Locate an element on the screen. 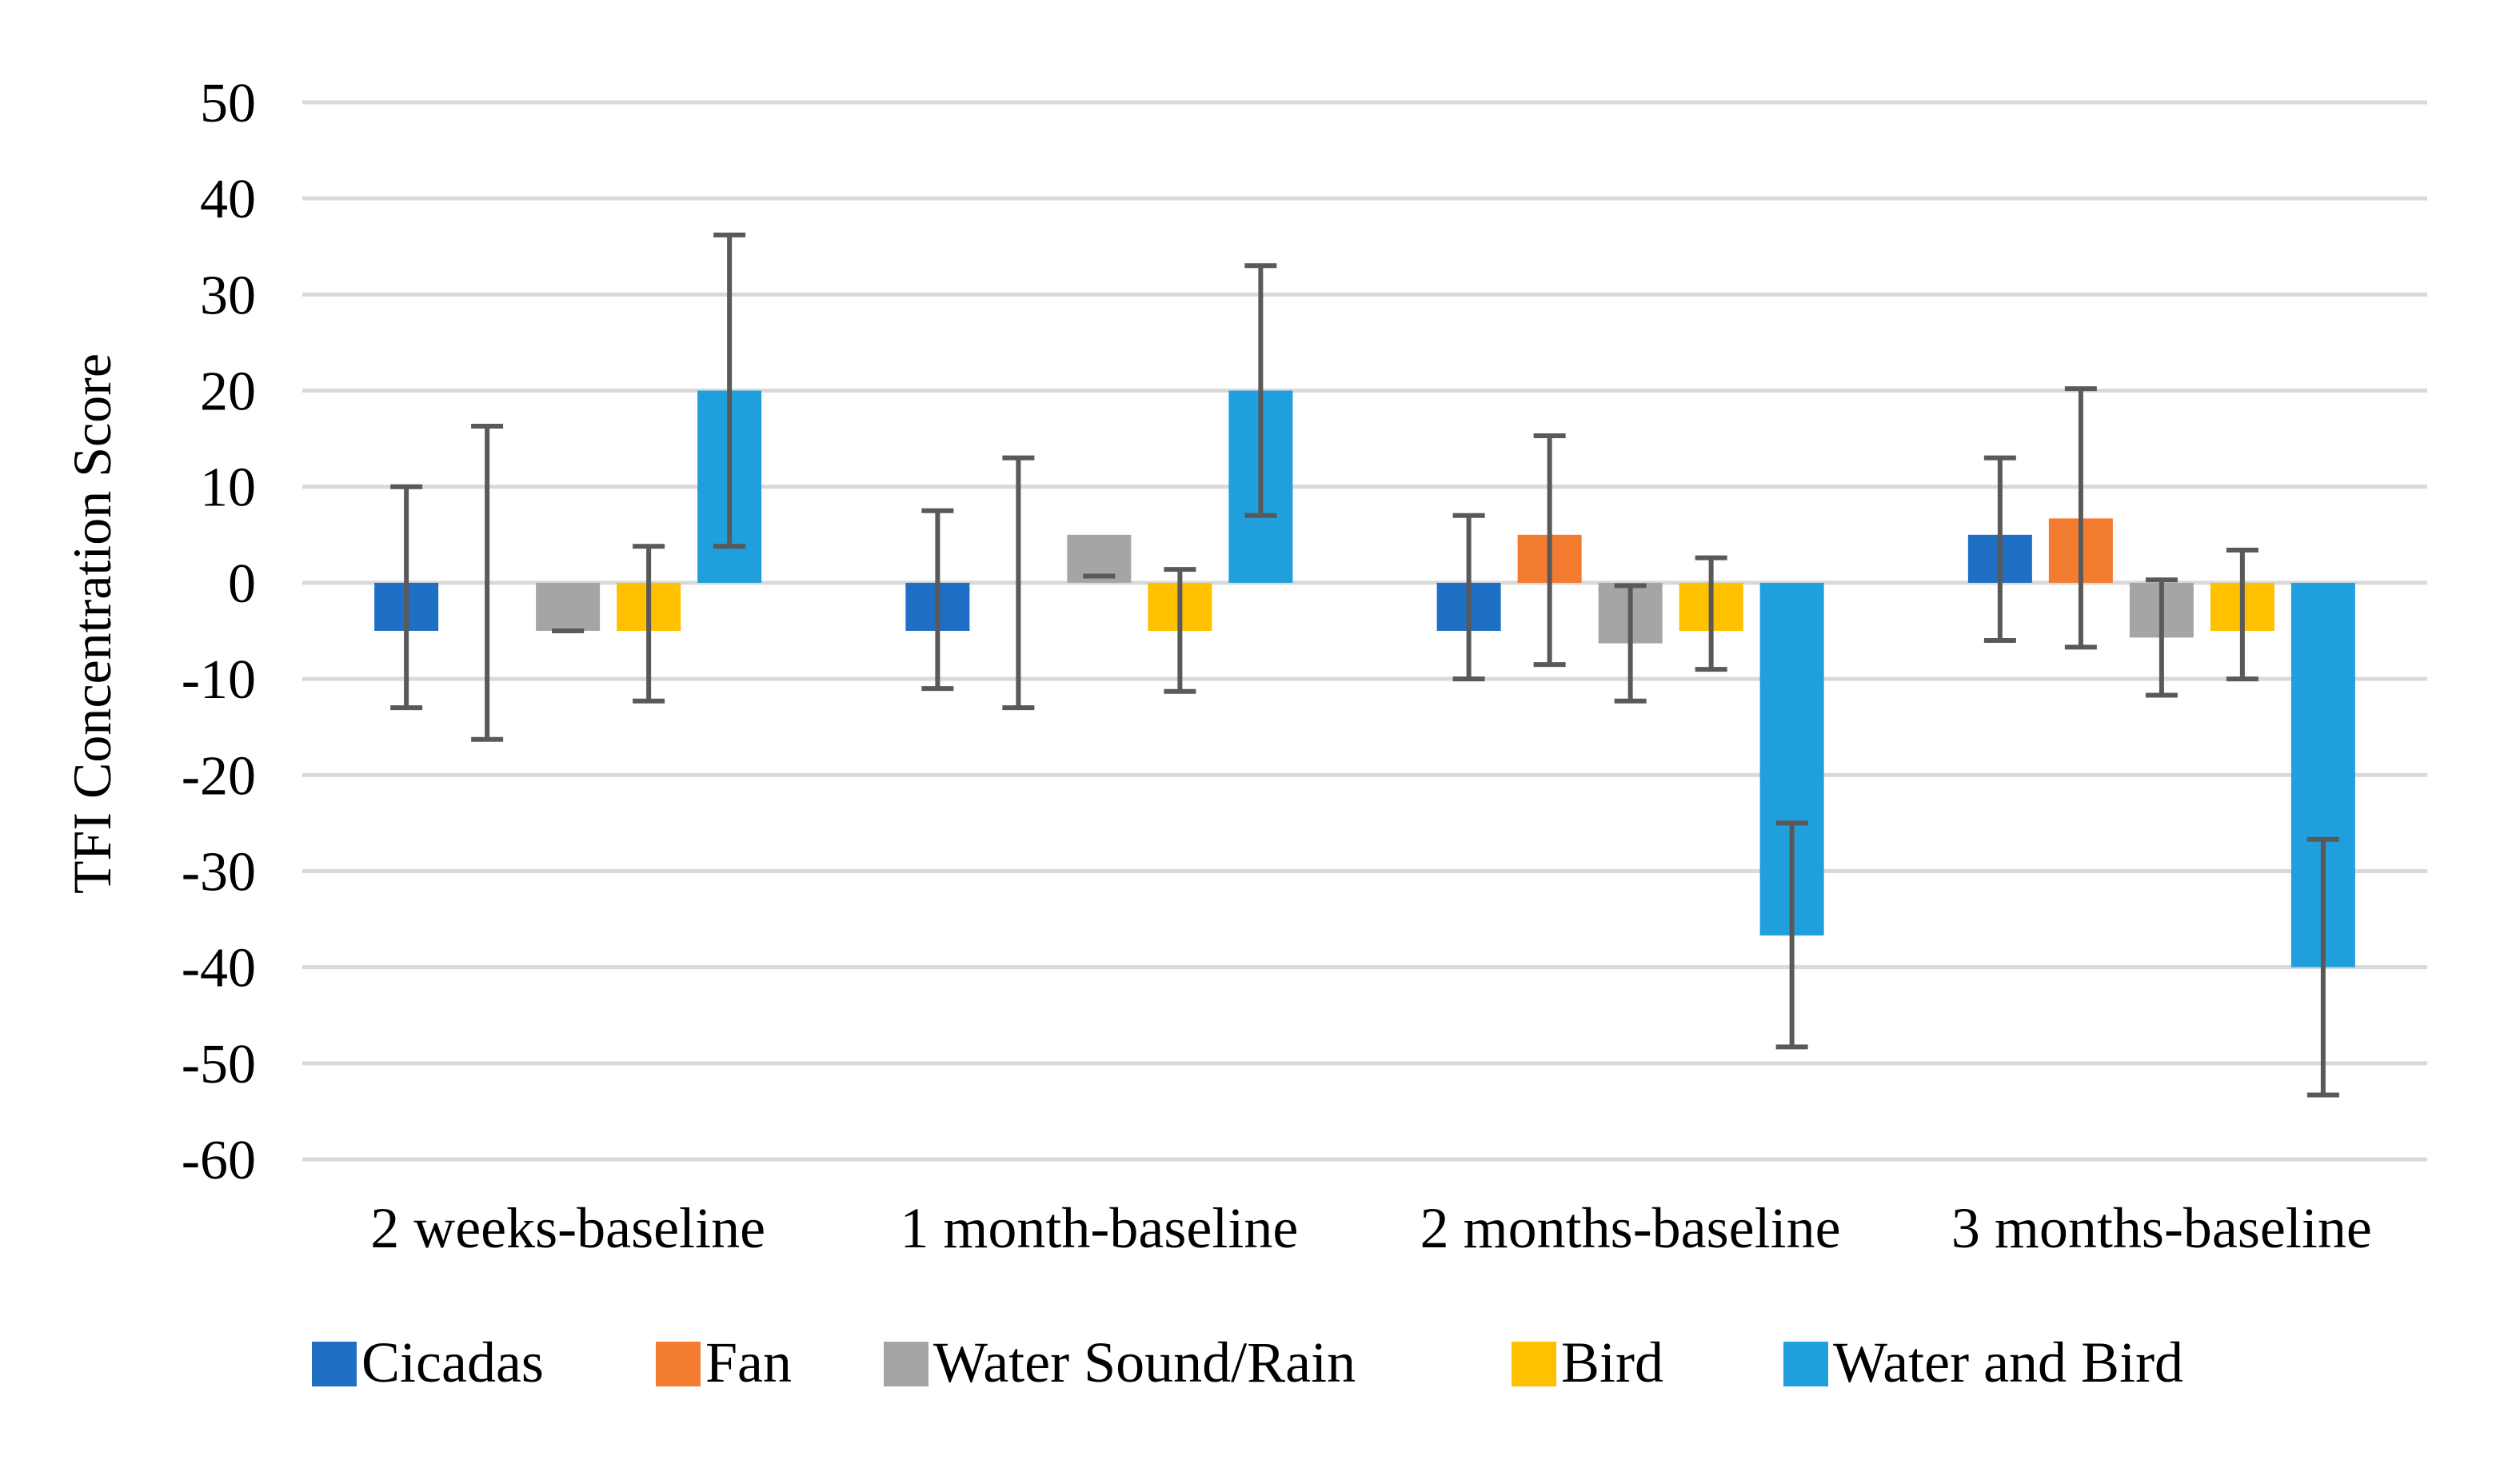  y-tick-label: -10 is located at coordinates (219, 680).